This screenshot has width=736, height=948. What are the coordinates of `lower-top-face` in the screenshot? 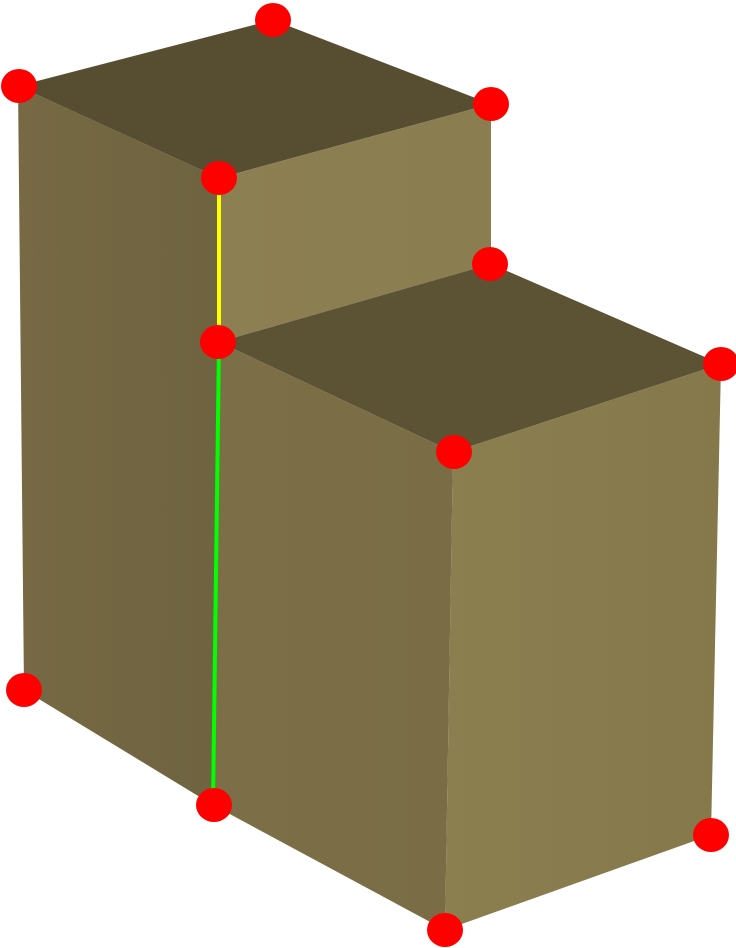 It's located at (470, 358).